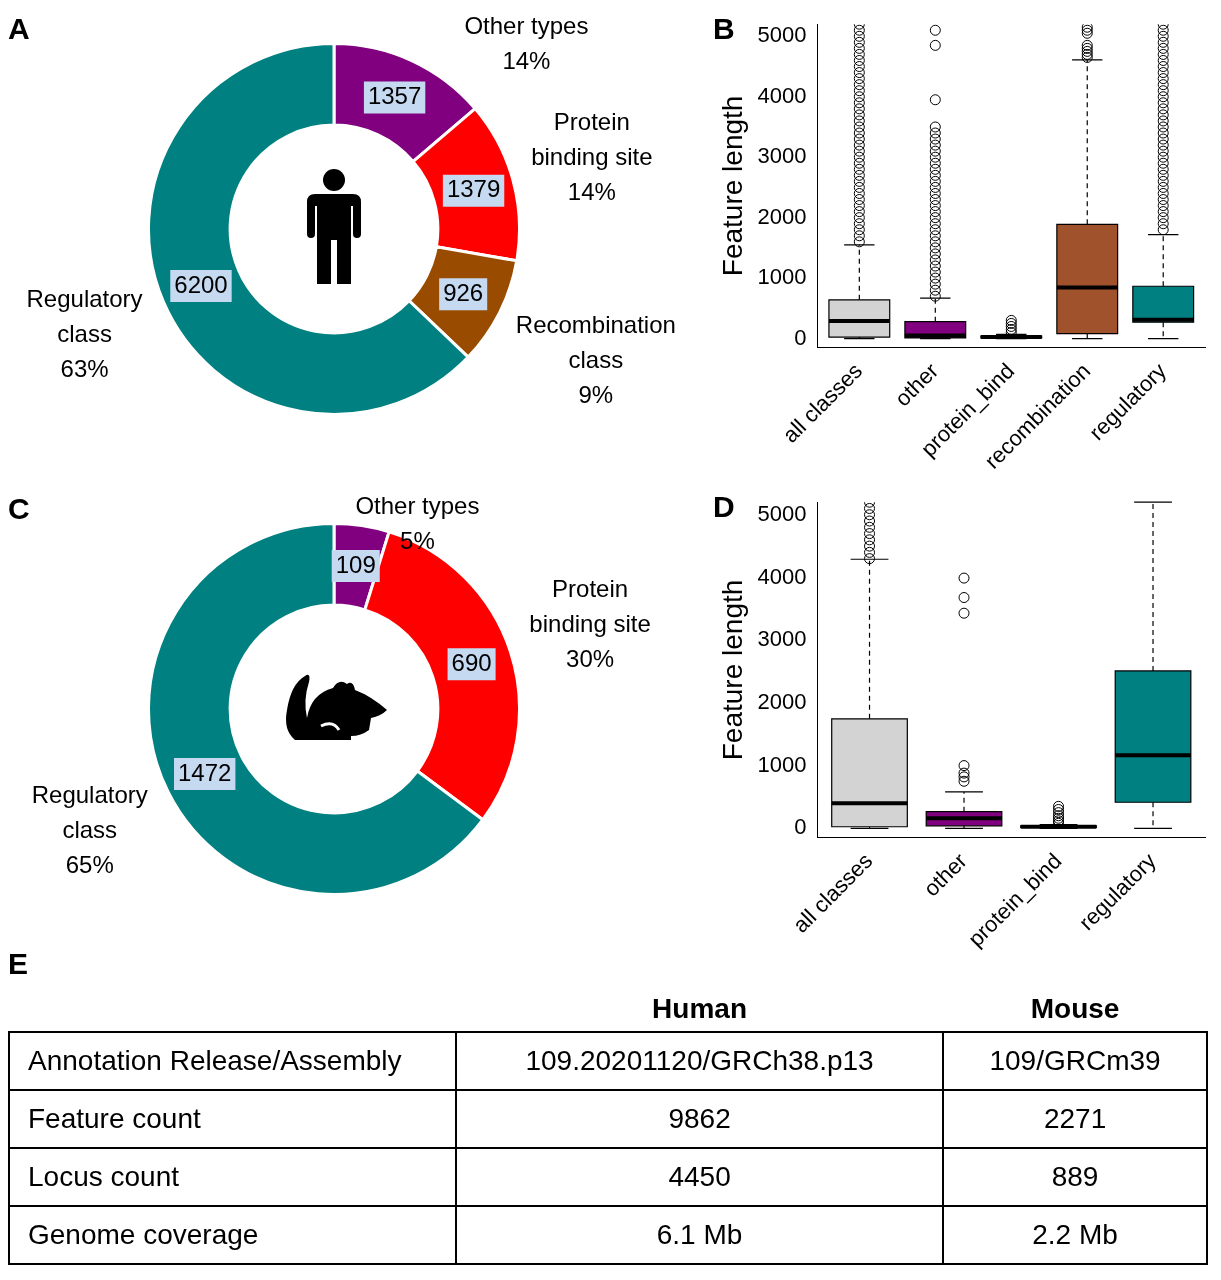  I want to click on data-label: 690, so click(471, 662).